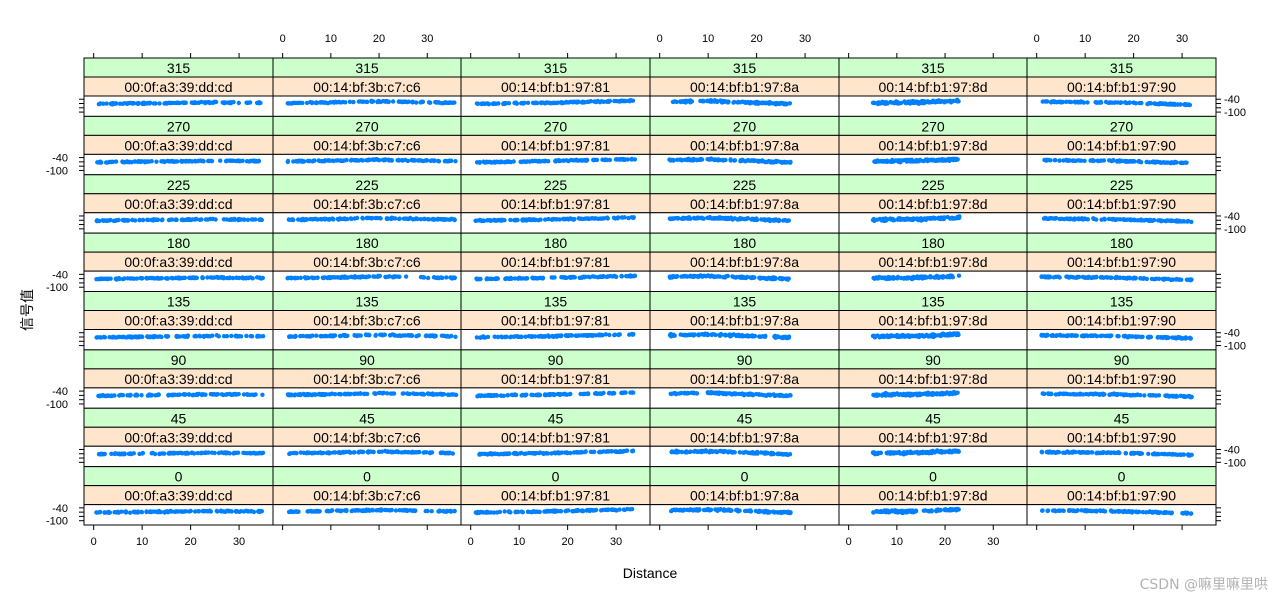  I want to click on strip-mac-label: 00:14:bf:b1:97:81, so click(555, 262).